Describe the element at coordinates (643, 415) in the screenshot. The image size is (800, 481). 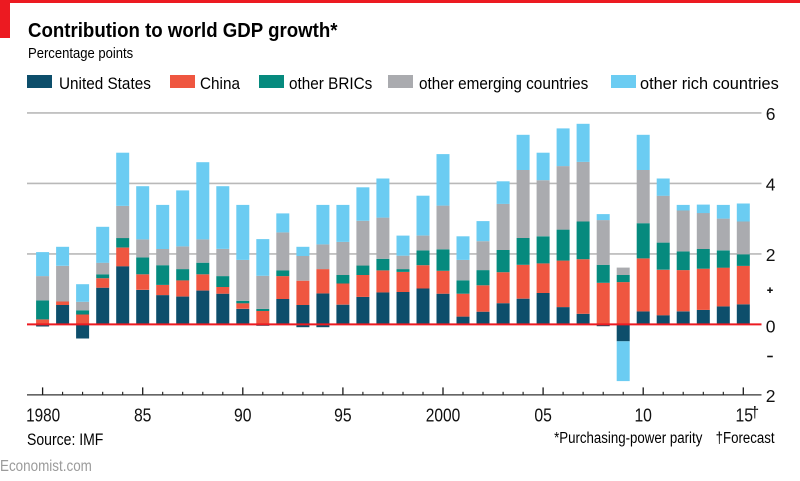
I see `svg-text: 10` at that location.